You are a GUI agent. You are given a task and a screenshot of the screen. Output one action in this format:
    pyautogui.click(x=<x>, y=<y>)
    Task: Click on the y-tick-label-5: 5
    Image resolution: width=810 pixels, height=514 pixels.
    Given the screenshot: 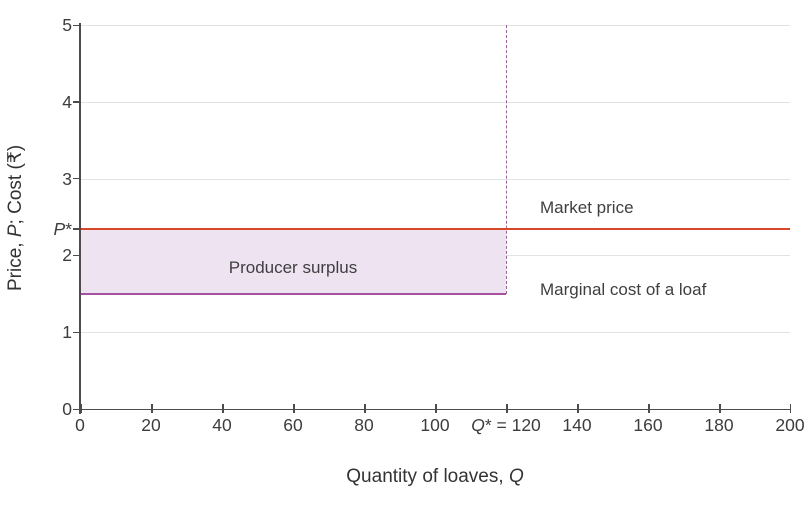 What is the action you would take?
    pyautogui.click(x=67, y=25)
    